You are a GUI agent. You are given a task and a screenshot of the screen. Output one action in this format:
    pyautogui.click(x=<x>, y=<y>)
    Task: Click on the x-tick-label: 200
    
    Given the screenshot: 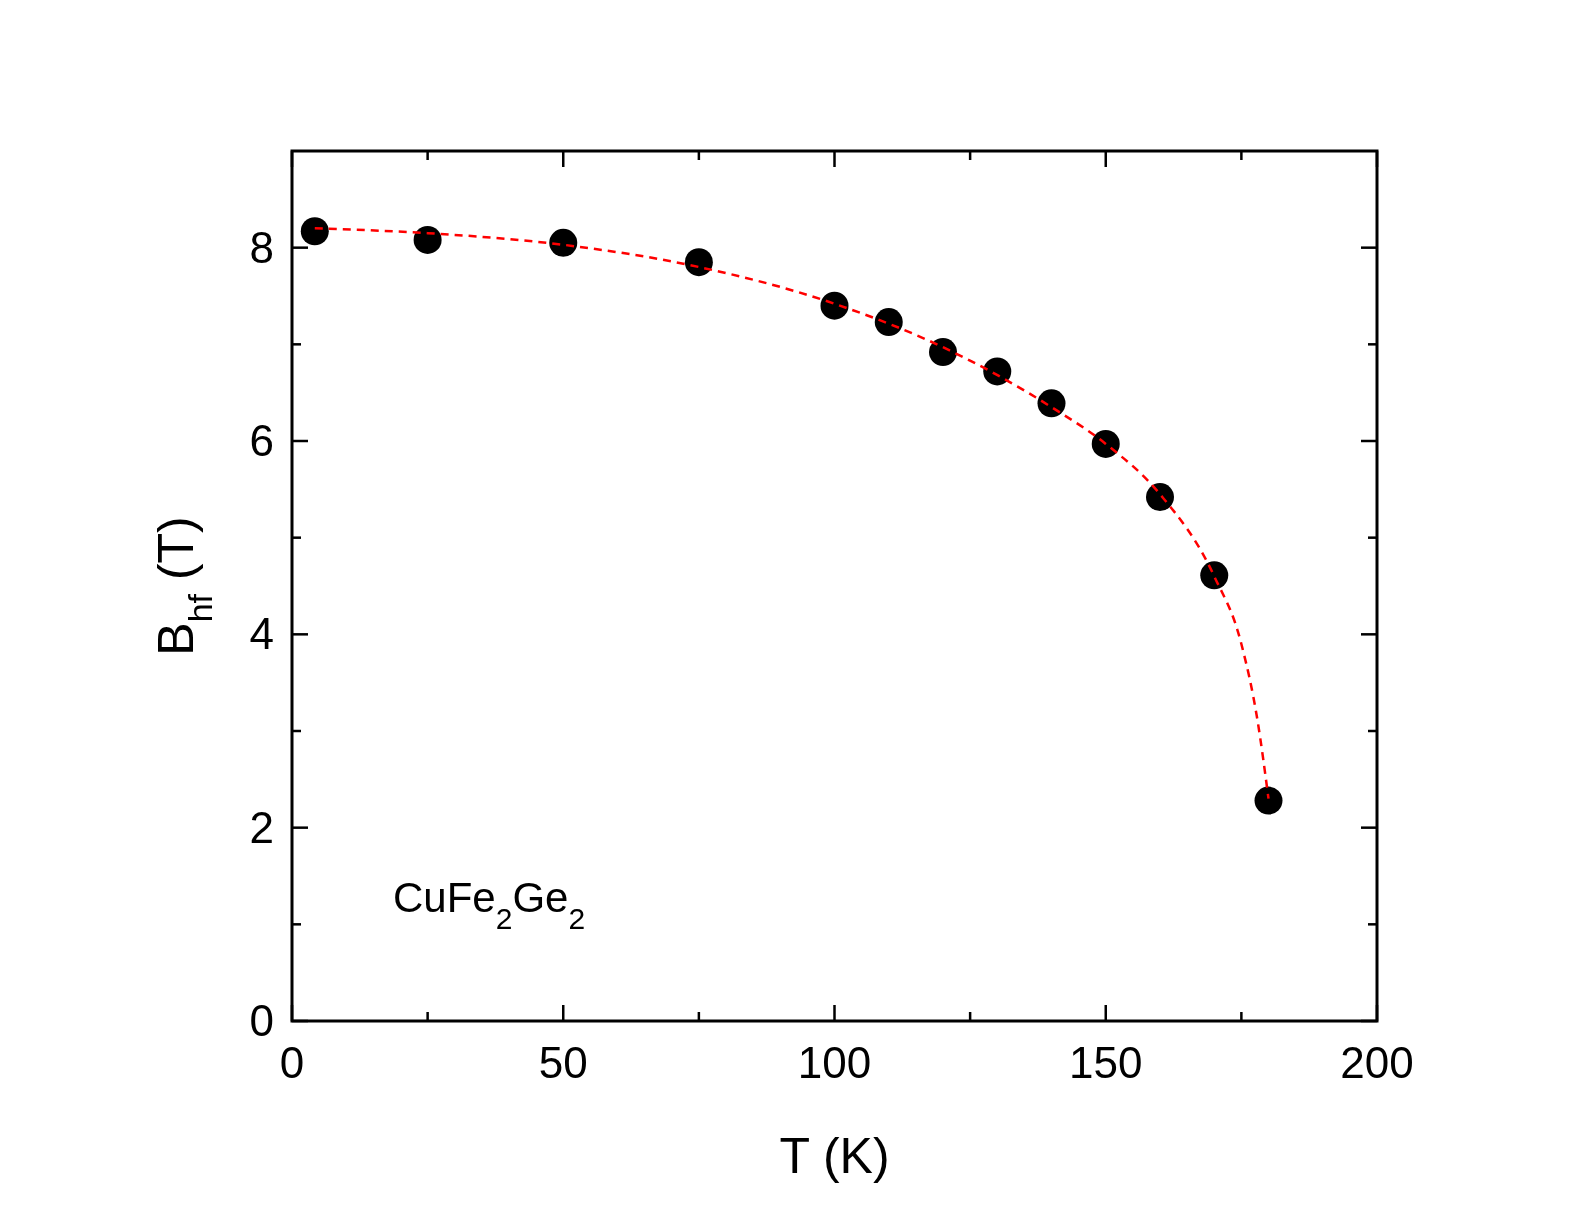 What is the action you would take?
    pyautogui.click(x=1377, y=1062)
    